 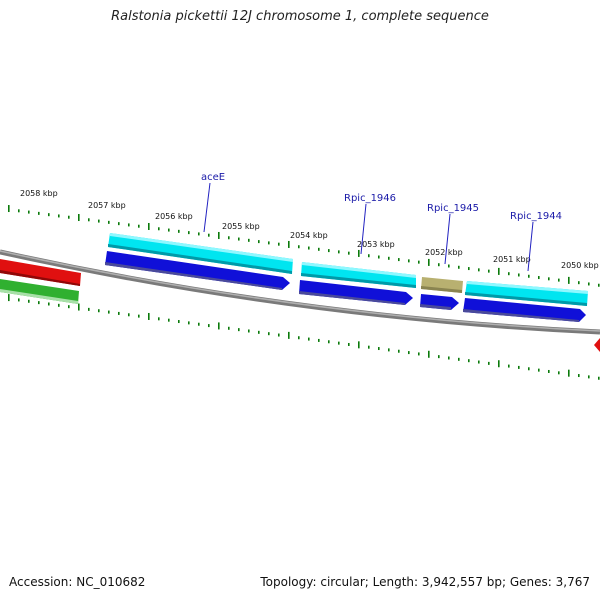 I want to click on chromosome-backbone, so click(x=300, y=292).